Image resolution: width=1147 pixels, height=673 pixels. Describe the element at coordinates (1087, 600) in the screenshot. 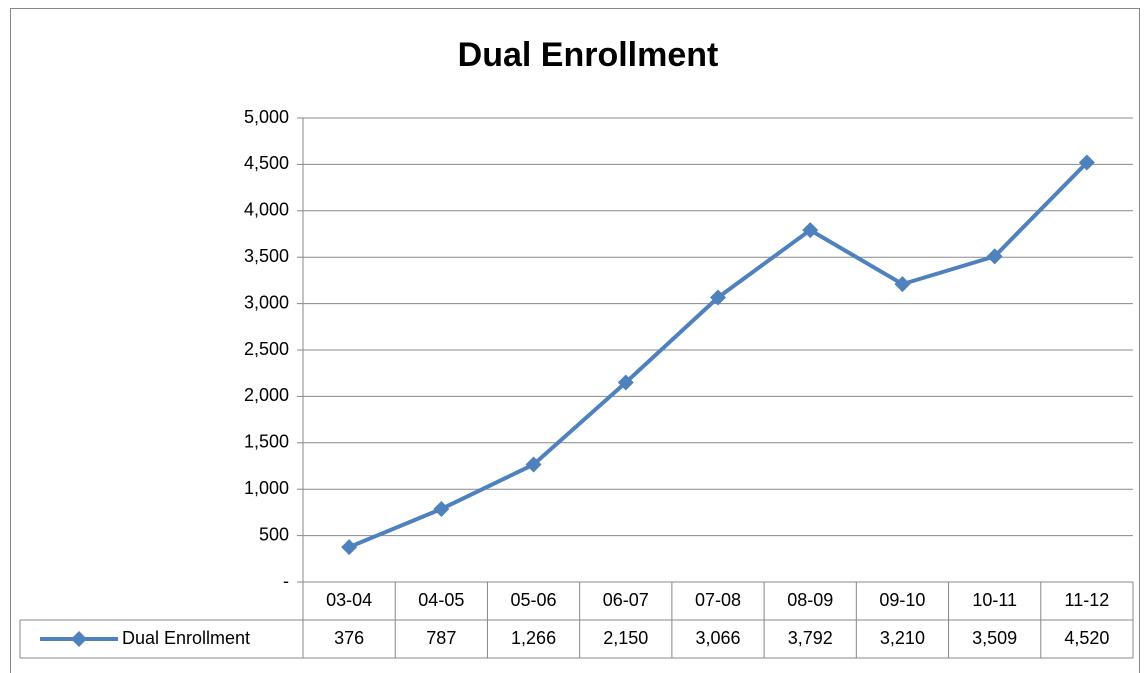

I see `x-tick-label: 11-12` at that location.